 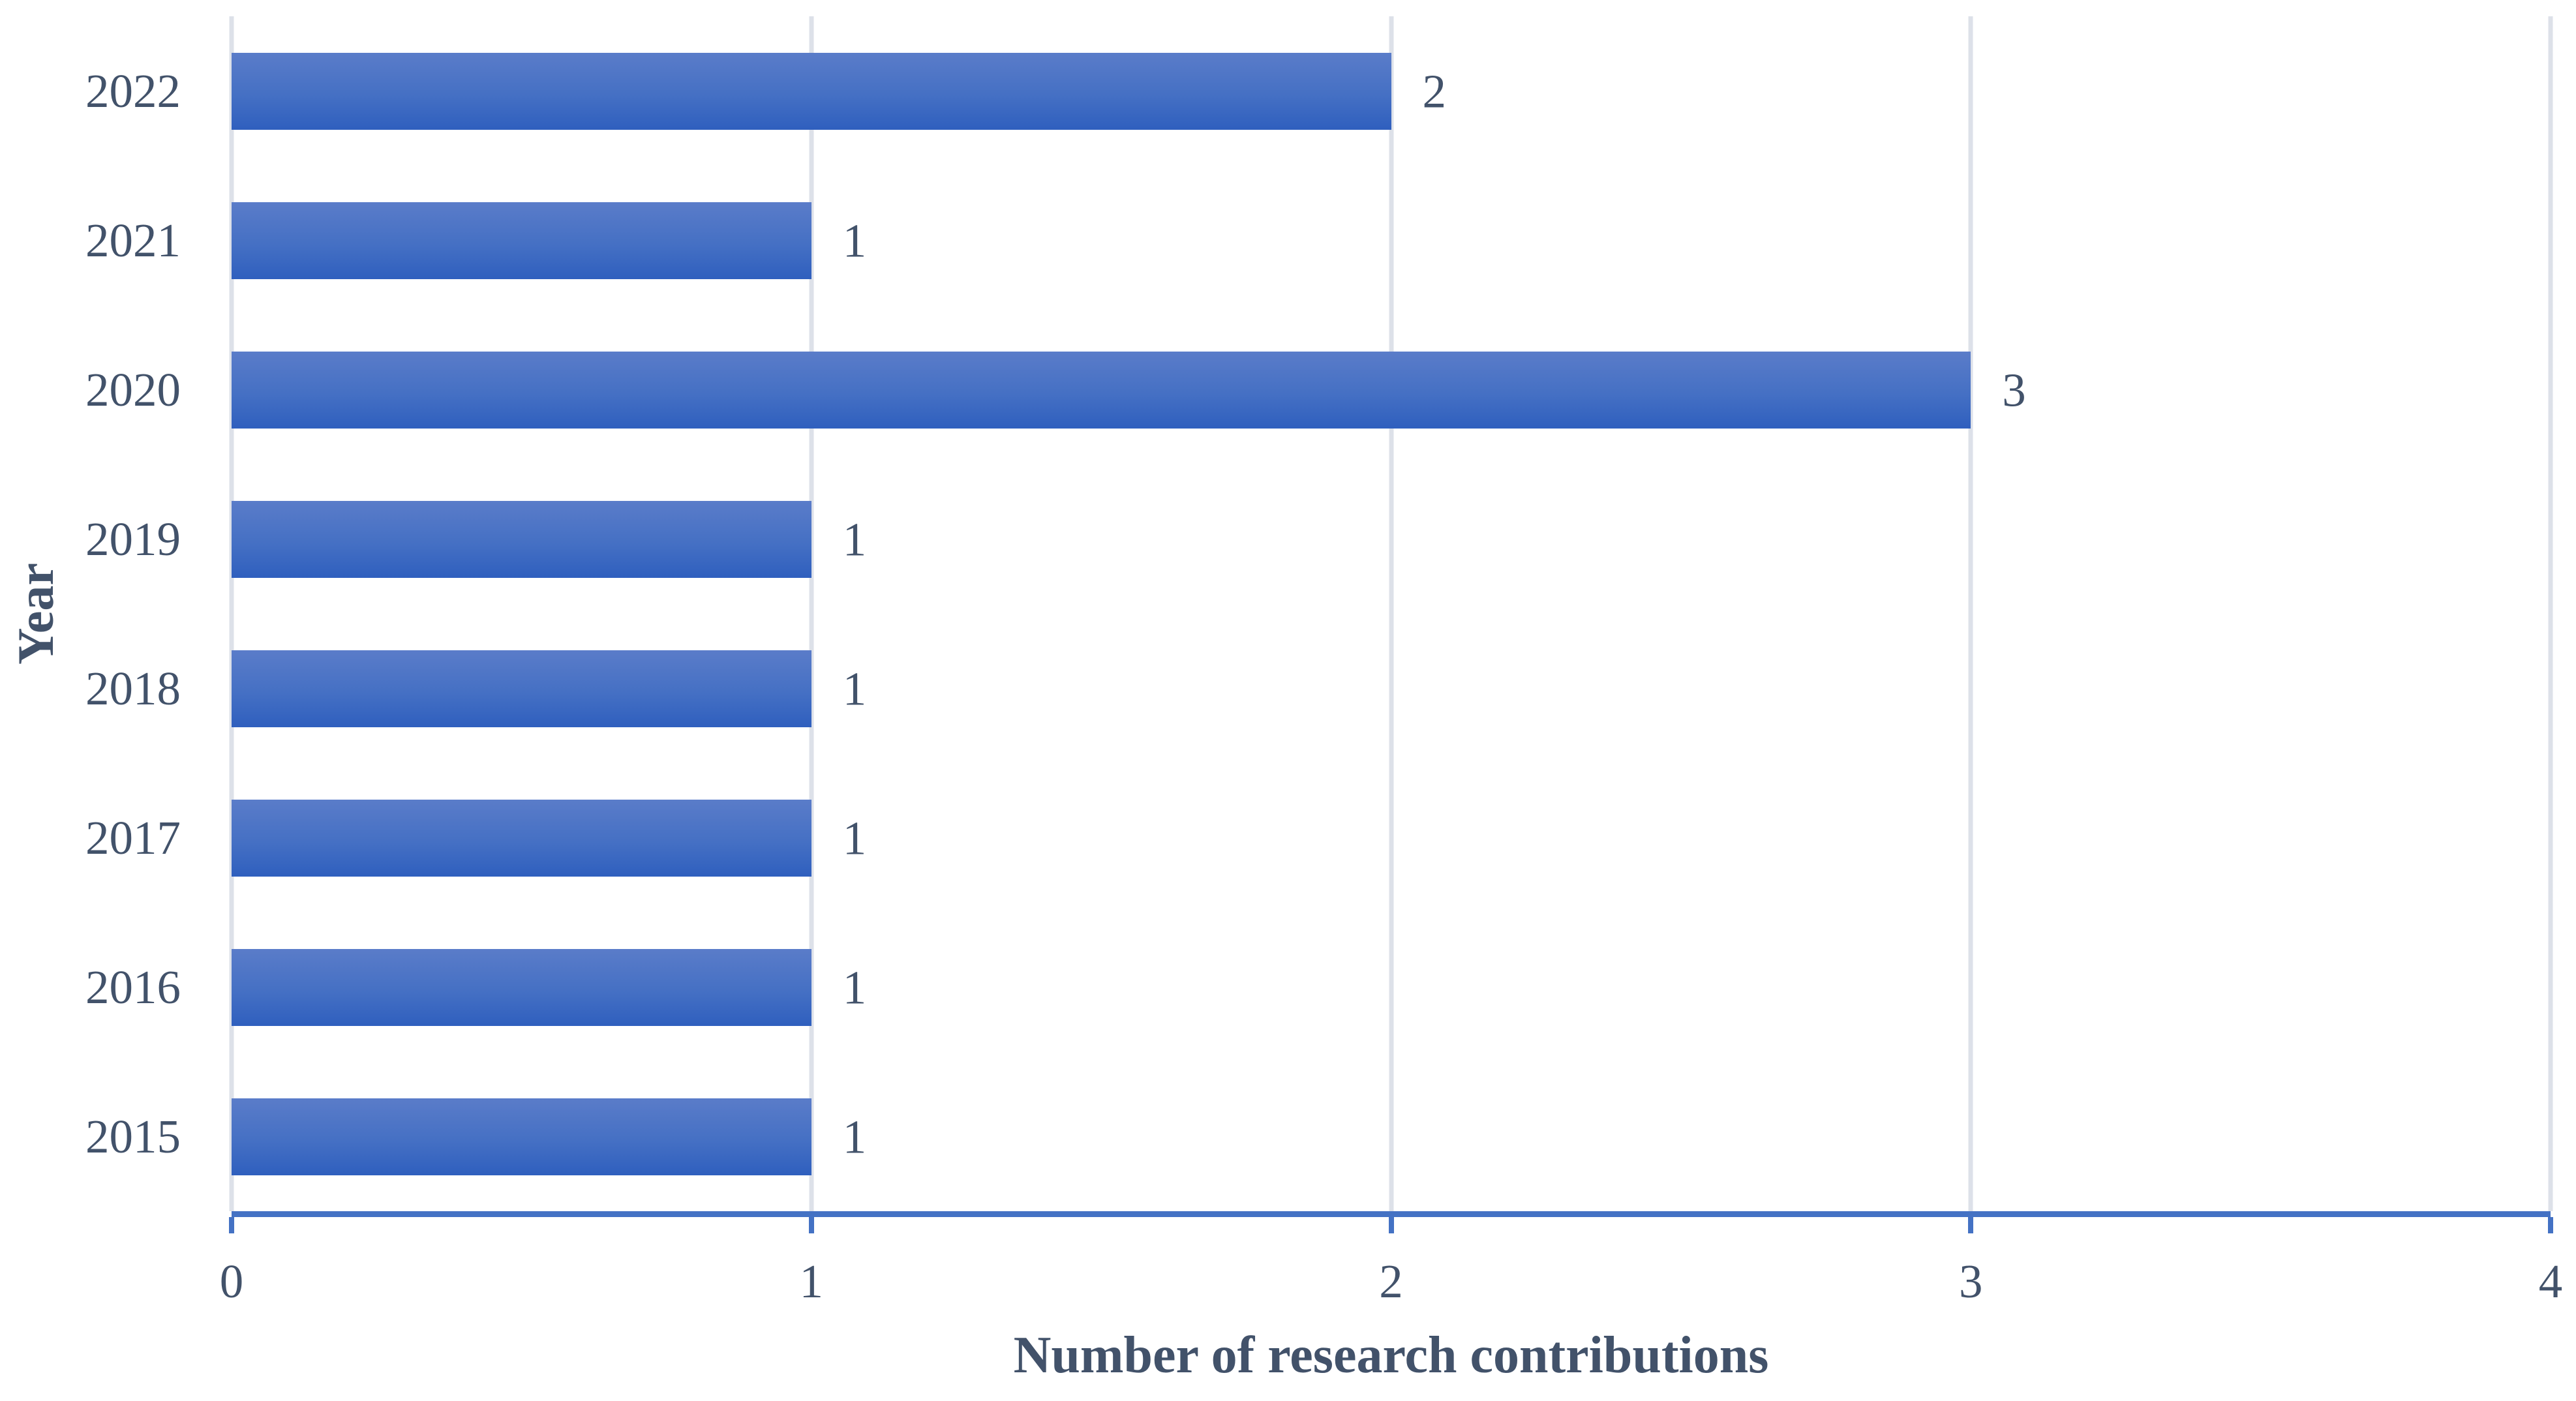 What do you see at coordinates (854, 688) in the screenshot?
I see `value-label-2018: 1` at bounding box center [854, 688].